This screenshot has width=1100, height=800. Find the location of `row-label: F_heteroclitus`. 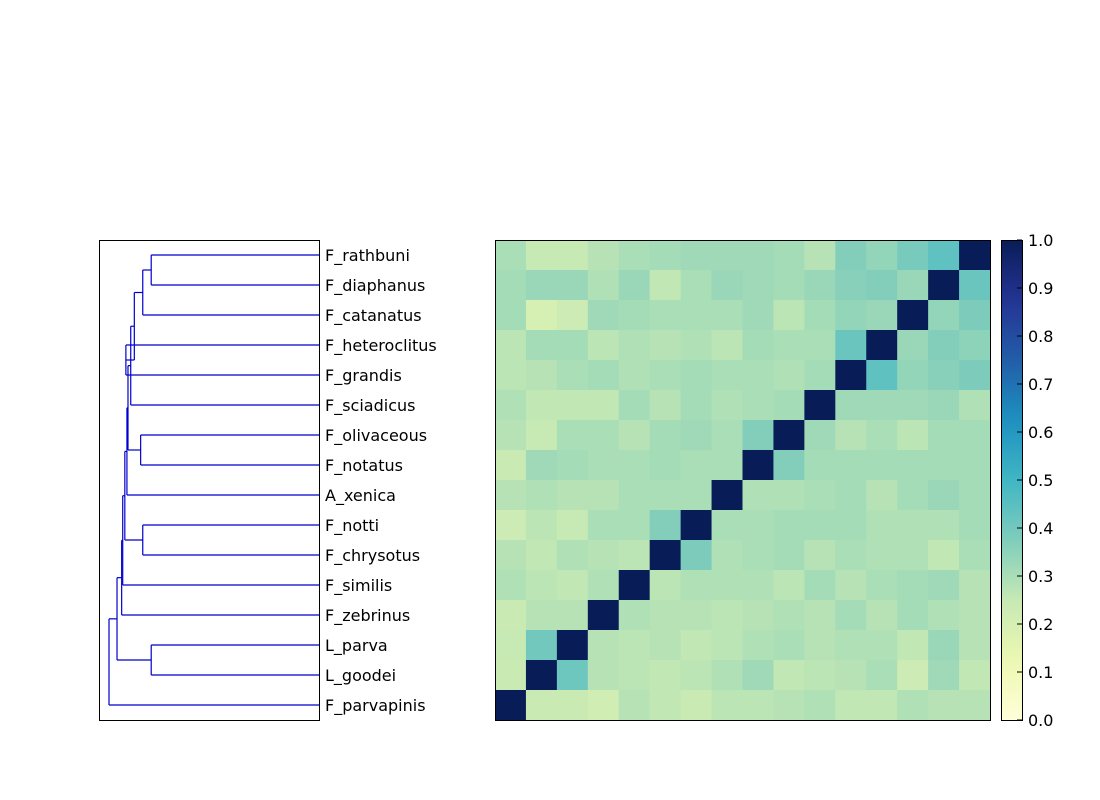

row-label: F_heteroclitus is located at coordinates (381, 346).